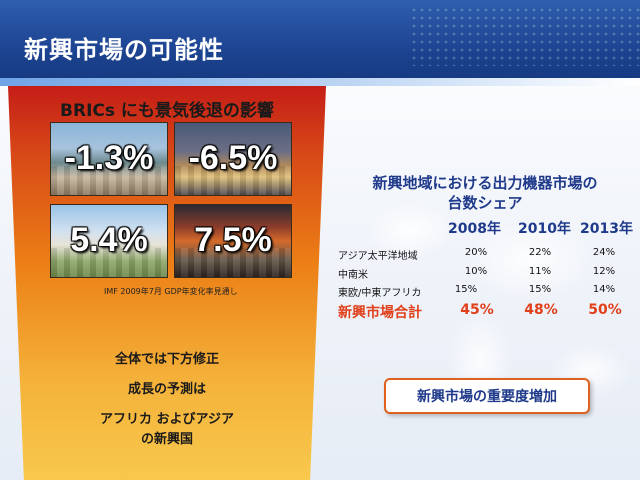  What do you see at coordinates (476, 271) in the screenshot?
I see `table-cell: 10%` at bounding box center [476, 271].